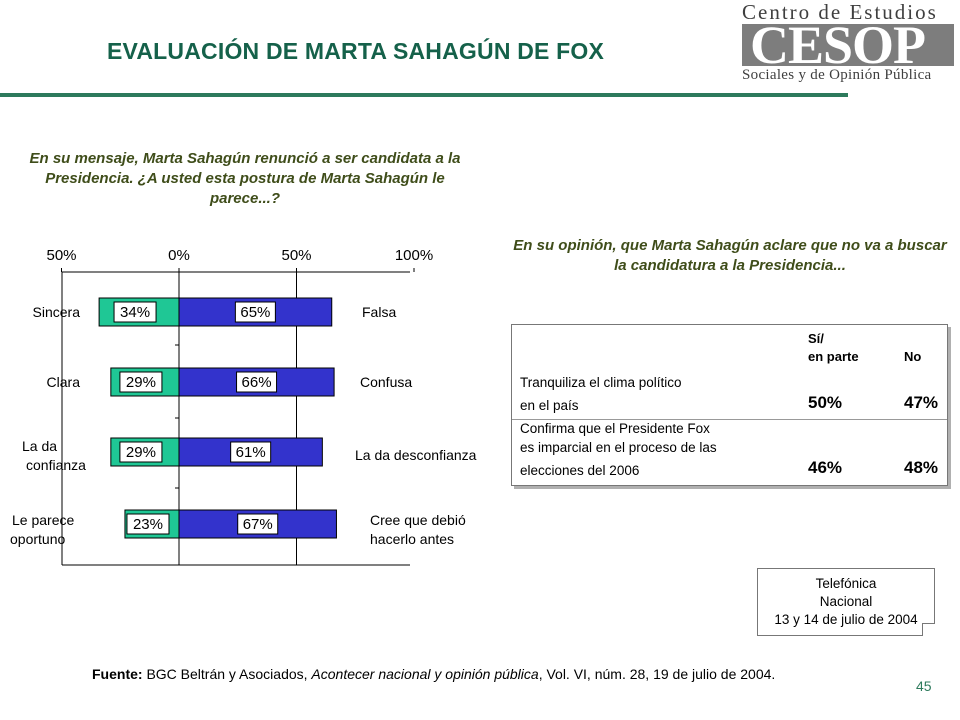 The height and width of the screenshot is (720, 960). I want to click on title-divider, so click(424, 95).